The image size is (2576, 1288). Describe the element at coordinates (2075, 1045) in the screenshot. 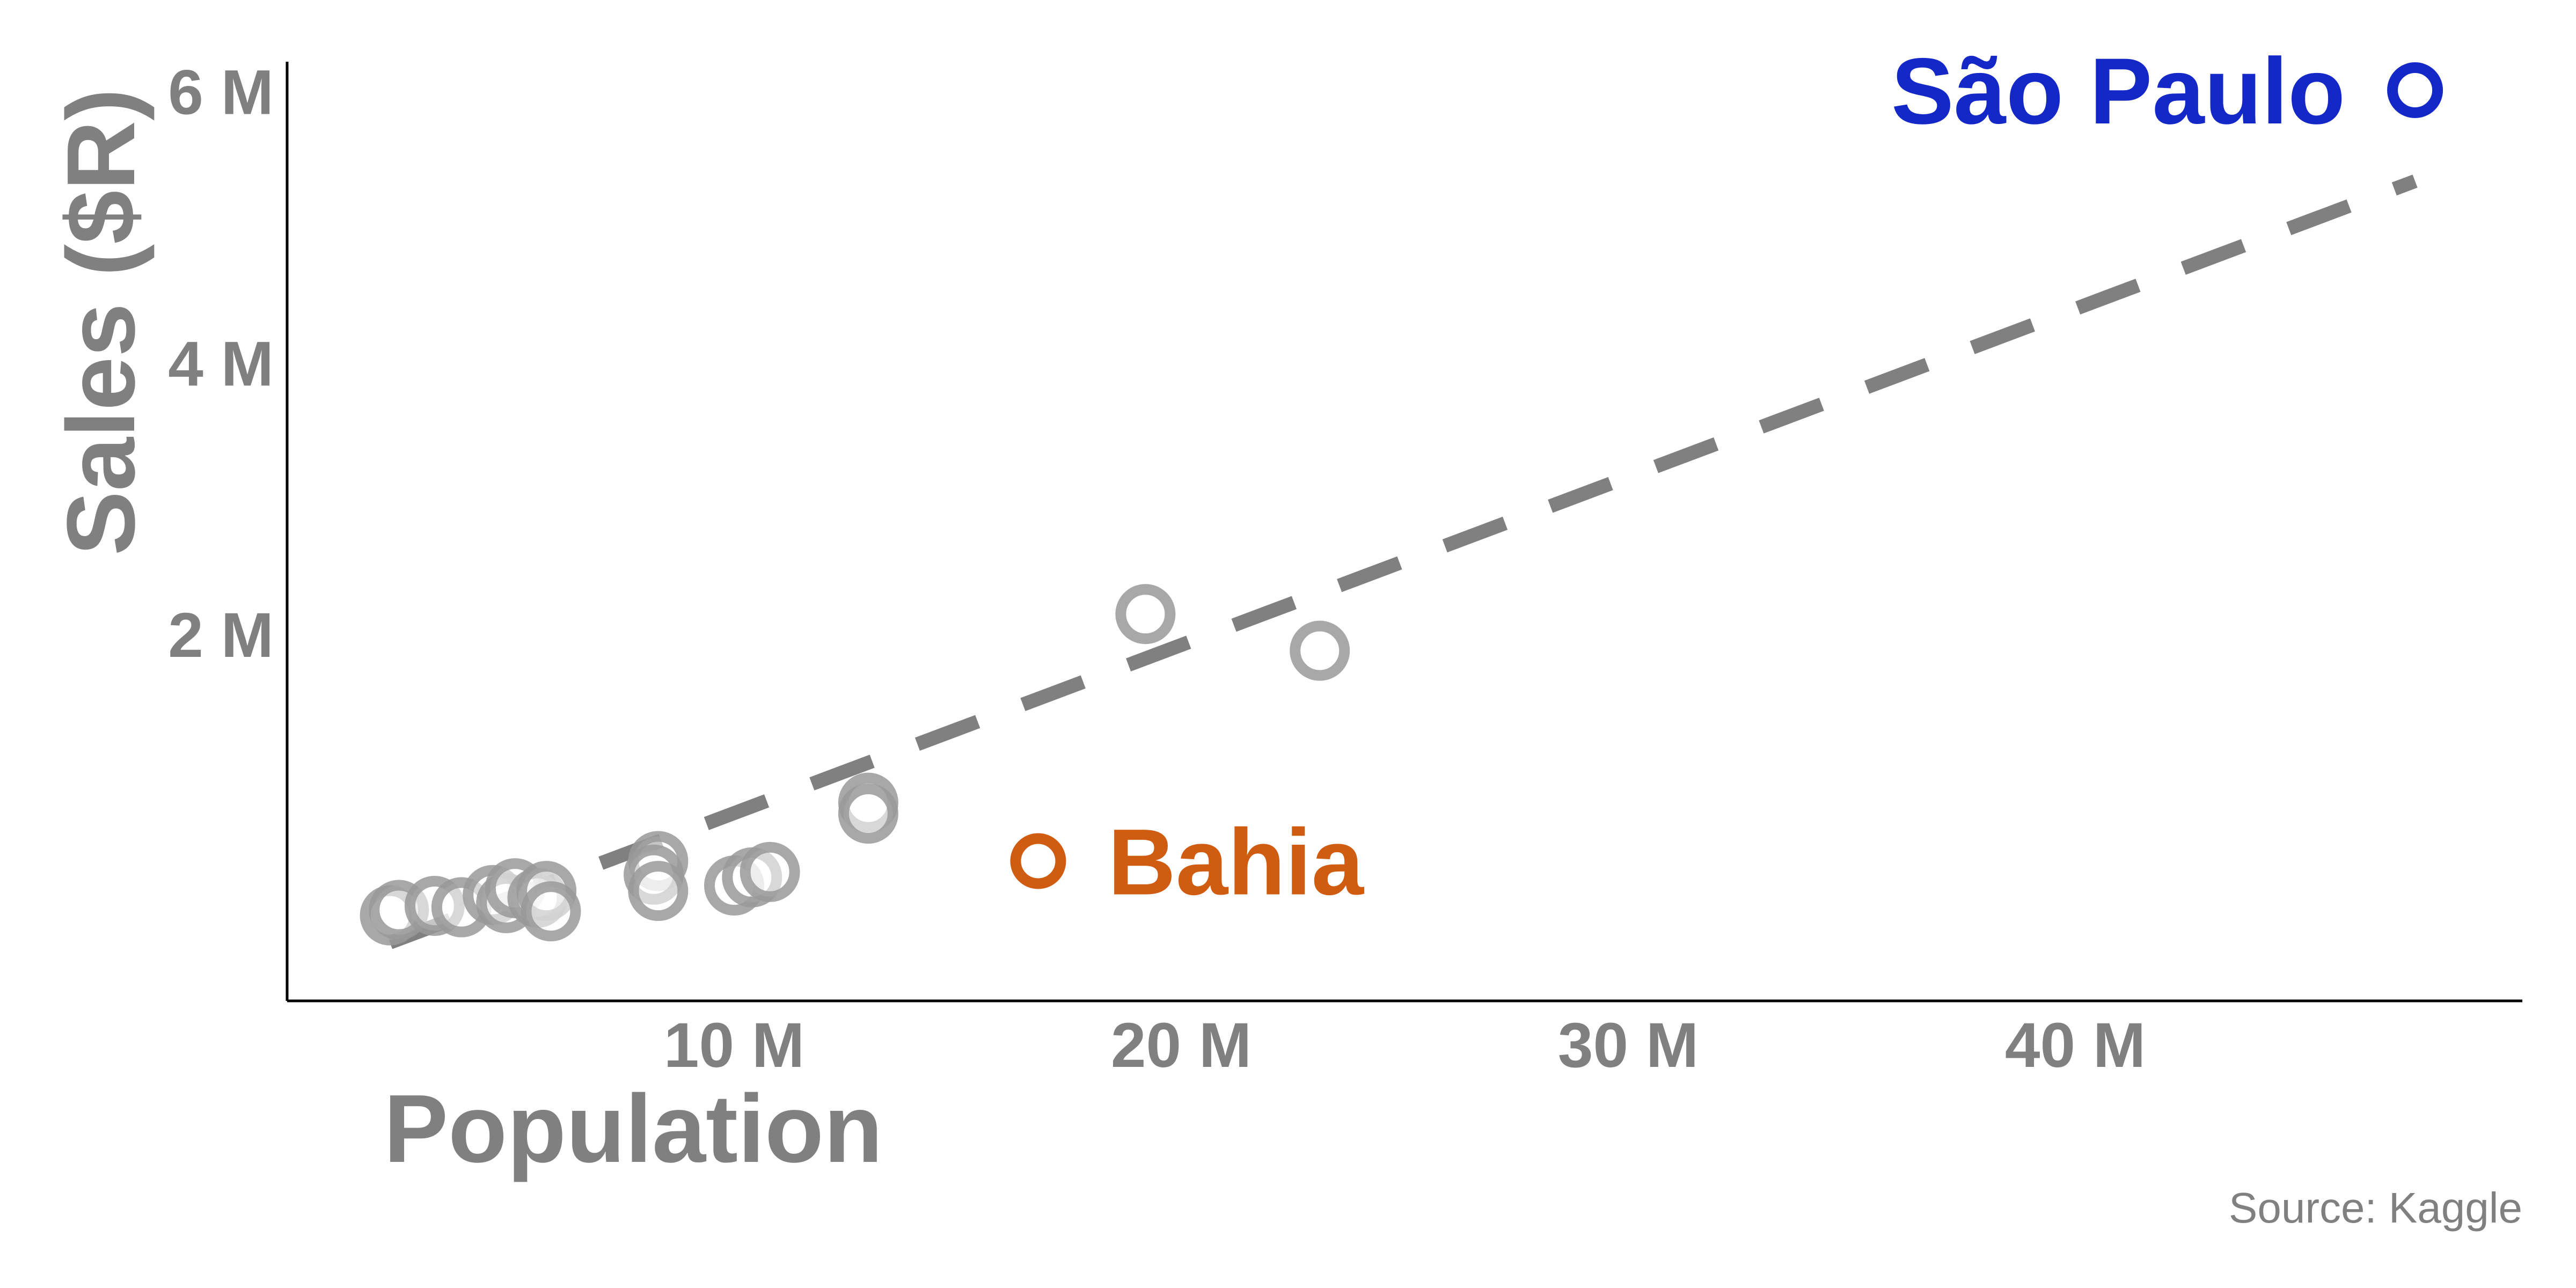

I see `x-tick-label: 40 M` at that location.